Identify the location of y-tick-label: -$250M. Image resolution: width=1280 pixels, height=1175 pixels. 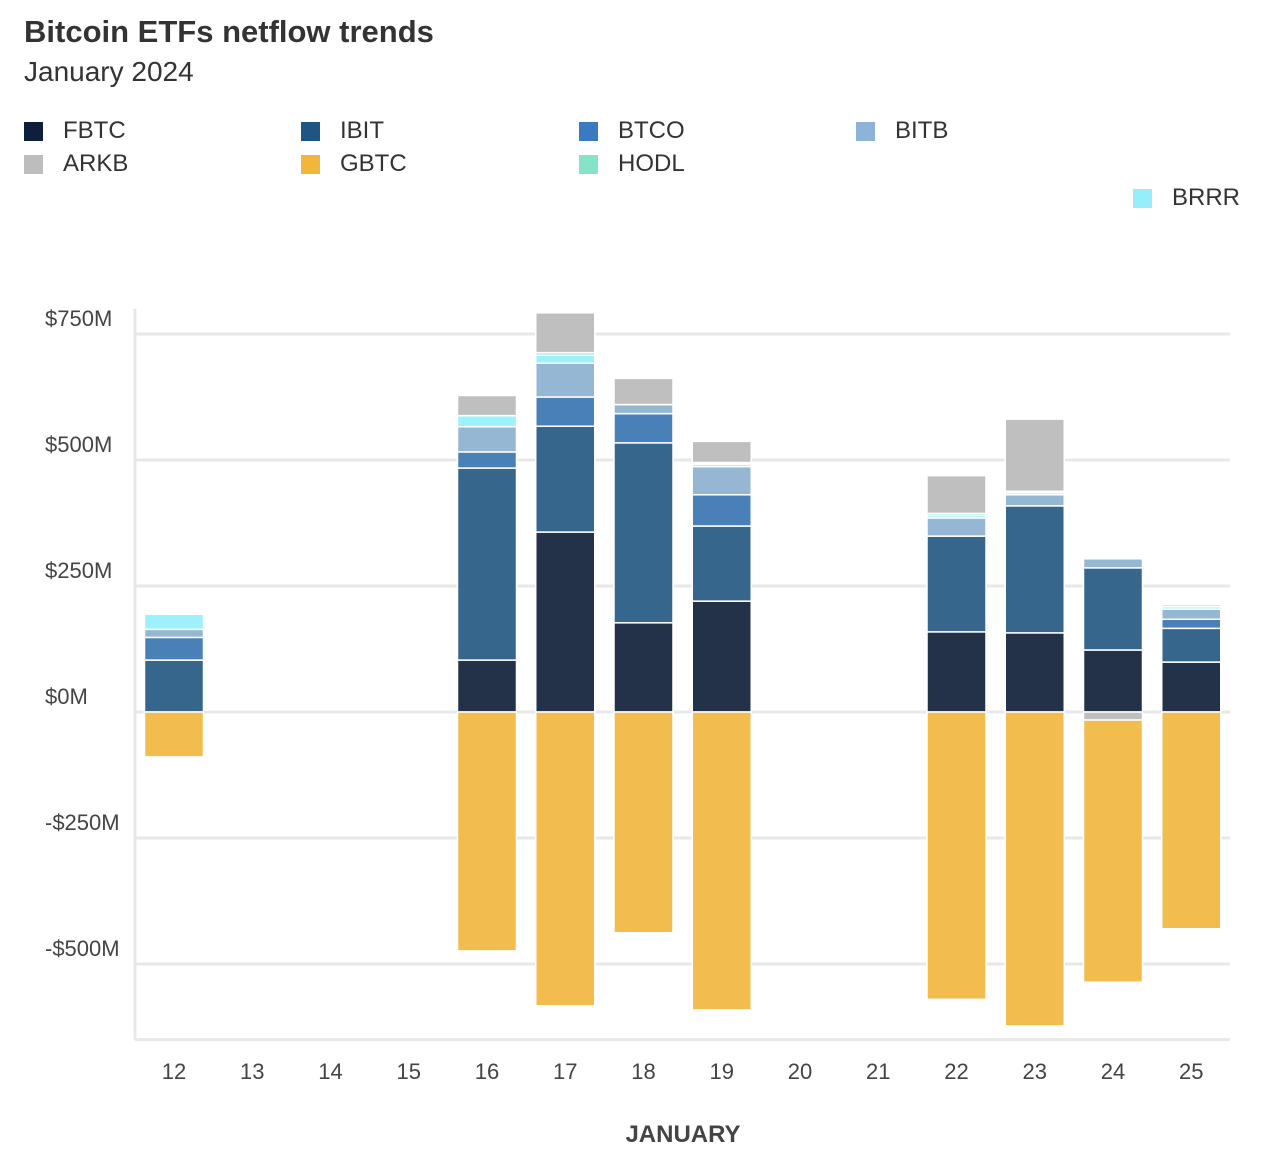
(82, 822).